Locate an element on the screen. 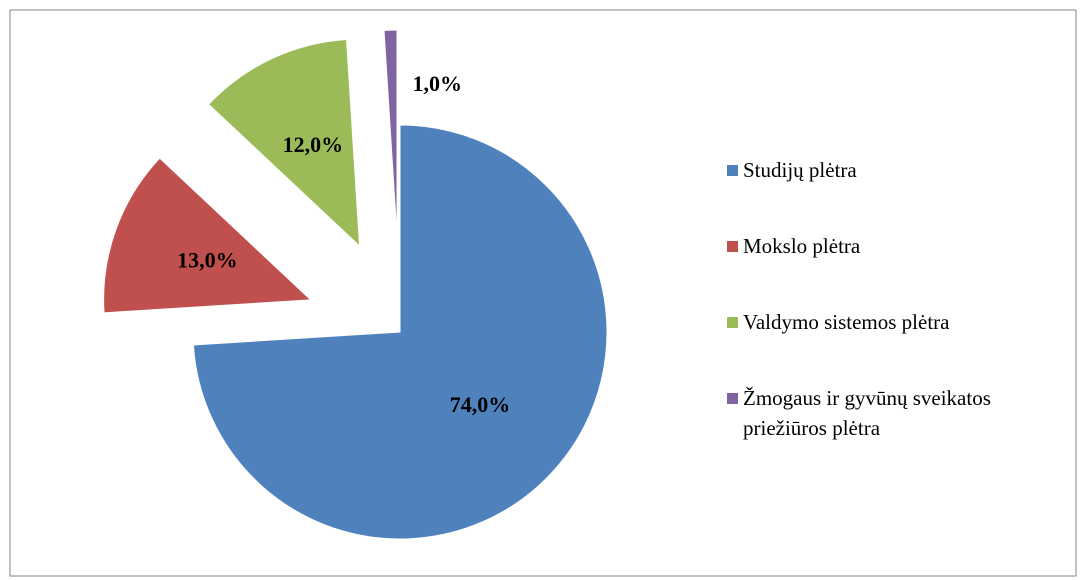 The width and height of the screenshot is (1084, 580). data-label: 12,0% is located at coordinates (313, 144).